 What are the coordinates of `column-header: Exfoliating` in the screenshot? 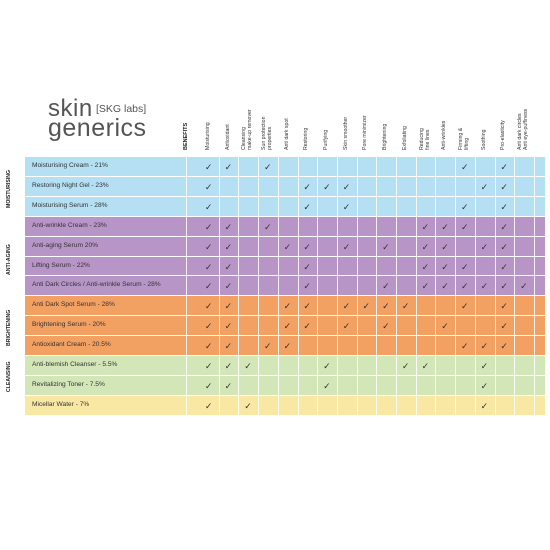 It's located at (404, 138).